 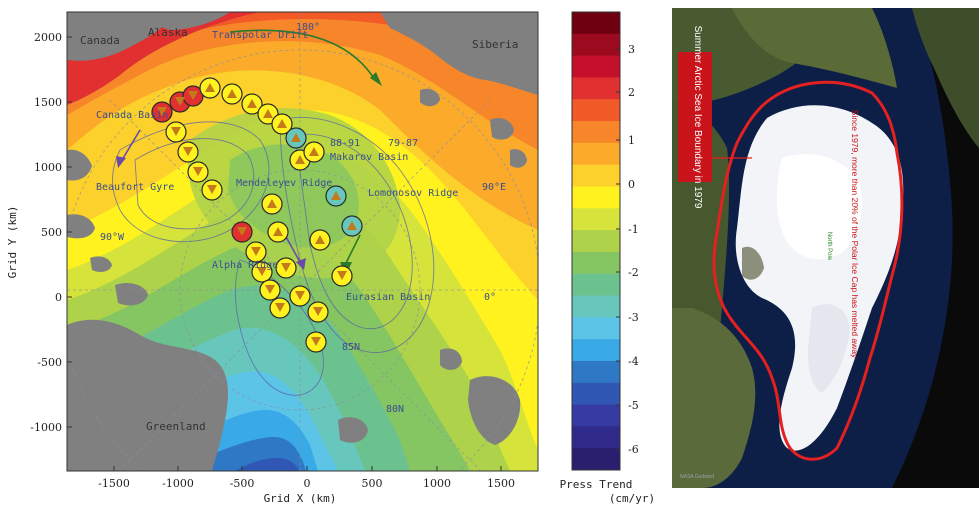 What do you see at coordinates (490, 297) in the screenshot?
I see `lon-0-label: 0°` at bounding box center [490, 297].